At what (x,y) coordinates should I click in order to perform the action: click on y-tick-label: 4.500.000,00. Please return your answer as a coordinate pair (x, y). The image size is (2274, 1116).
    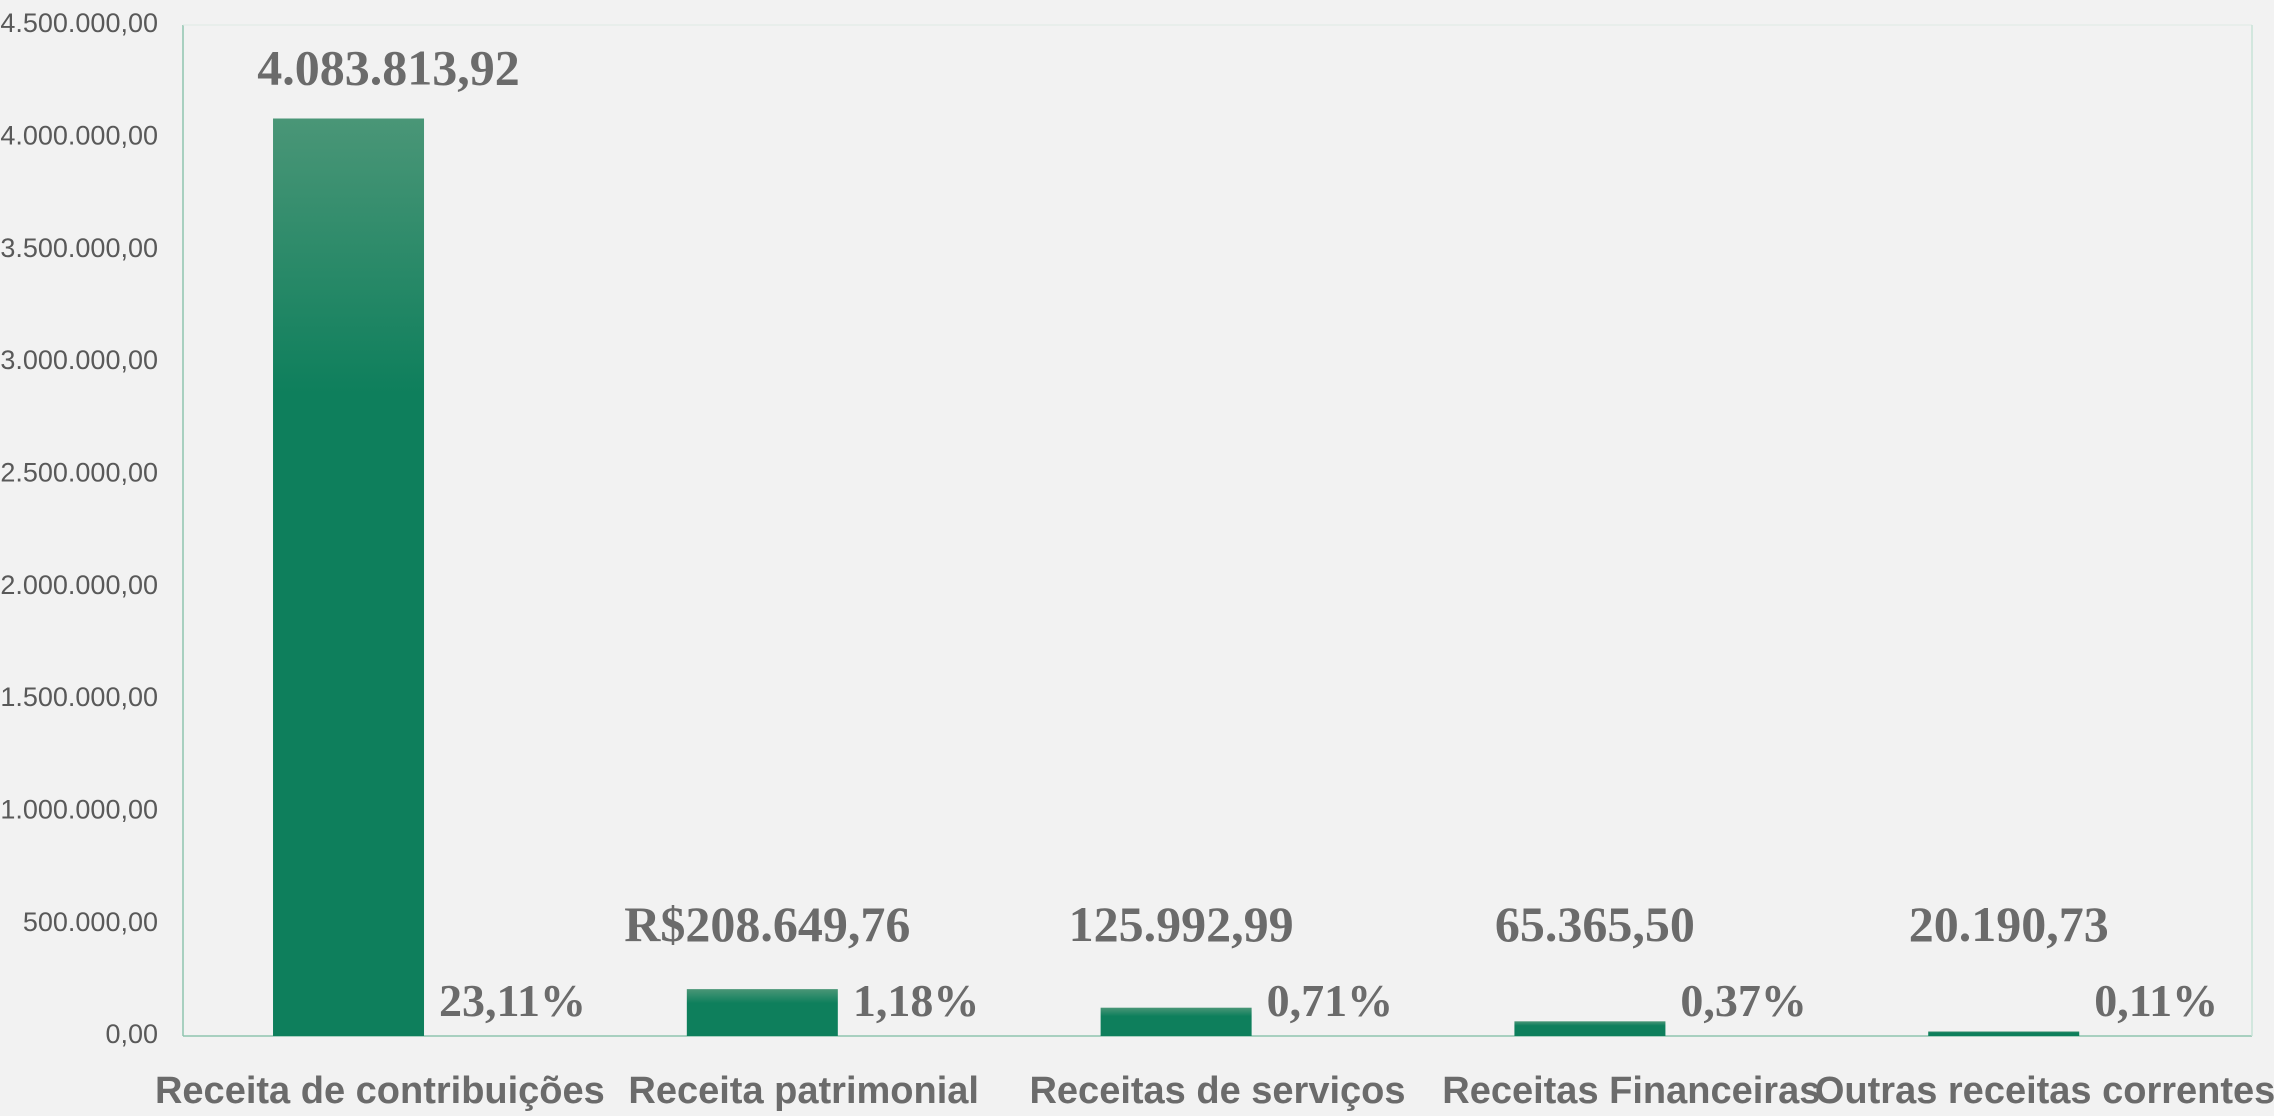
    Looking at the image, I should click on (79, 23).